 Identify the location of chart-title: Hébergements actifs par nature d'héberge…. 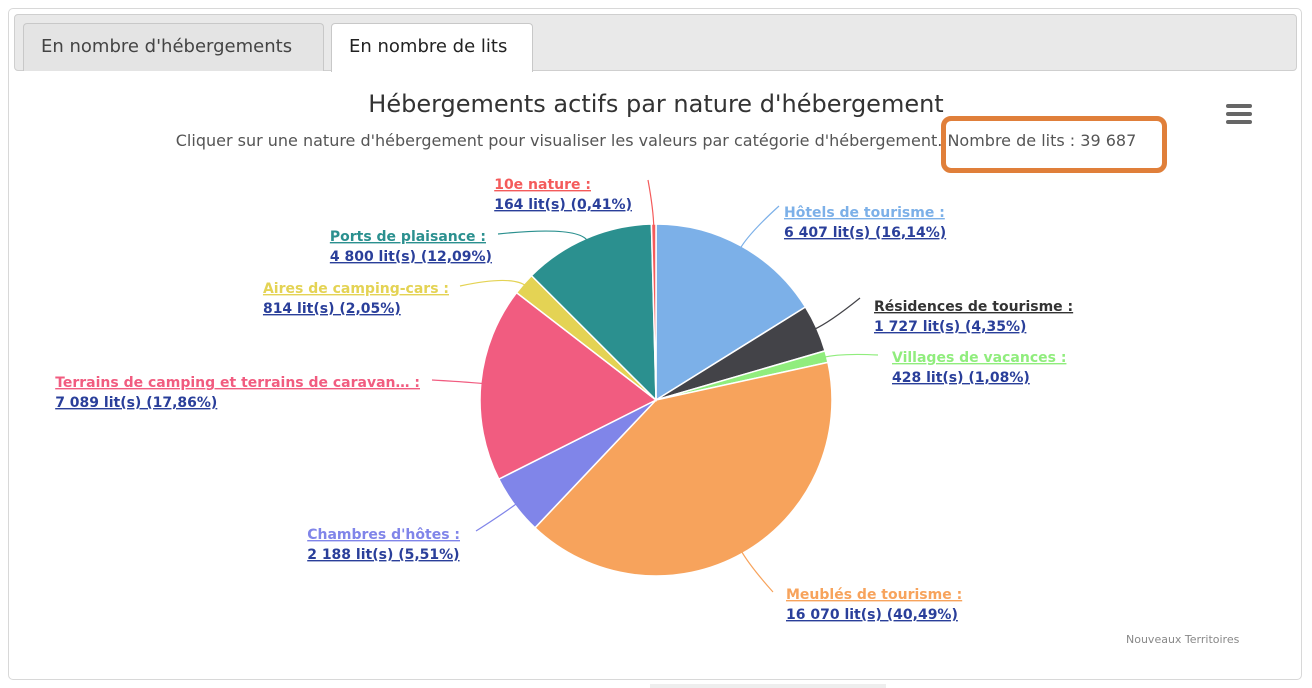
(656, 104).